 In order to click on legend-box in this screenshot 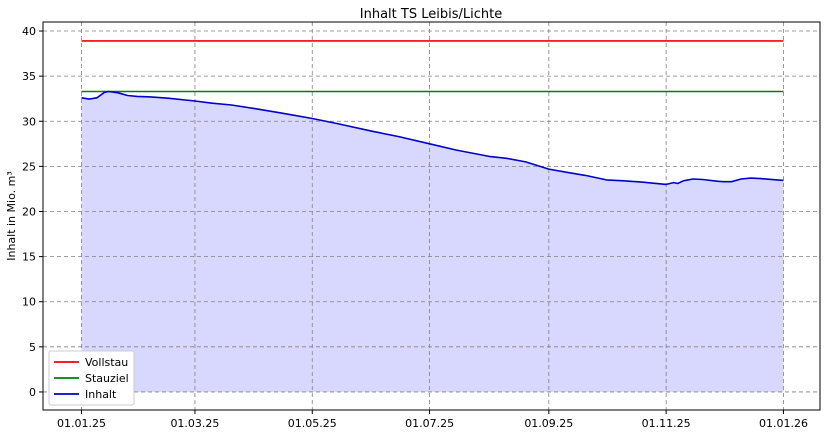, I will do `click(91, 378)`.